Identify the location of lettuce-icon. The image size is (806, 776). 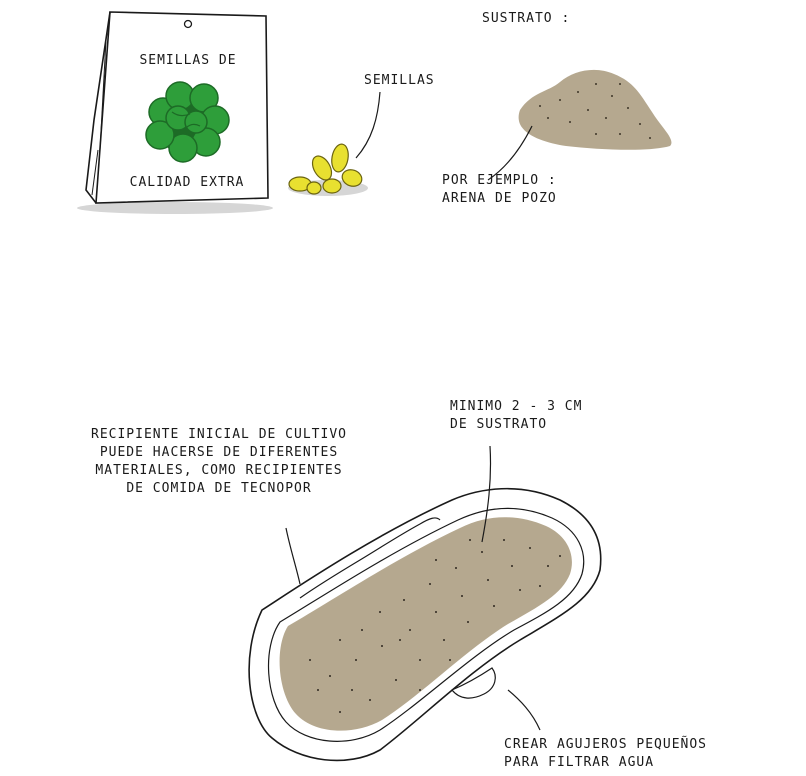
(187, 122).